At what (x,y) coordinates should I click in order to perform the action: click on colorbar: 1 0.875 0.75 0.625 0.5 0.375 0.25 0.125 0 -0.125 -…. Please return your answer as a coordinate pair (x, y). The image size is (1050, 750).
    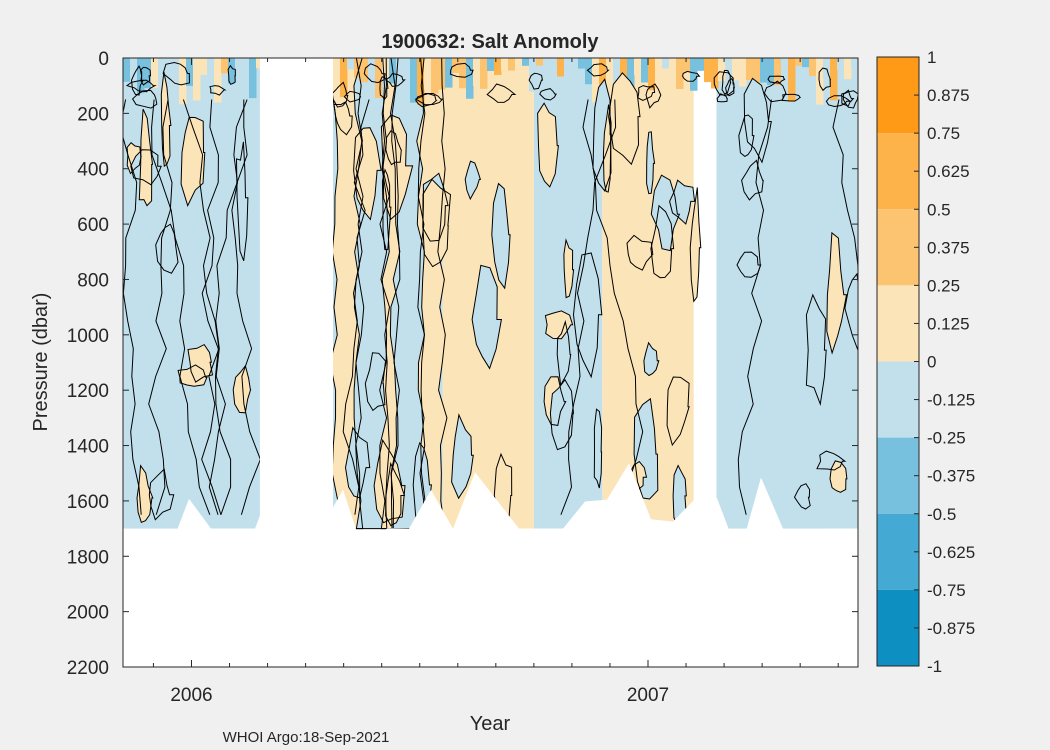
    Looking at the image, I should click on (925, 362).